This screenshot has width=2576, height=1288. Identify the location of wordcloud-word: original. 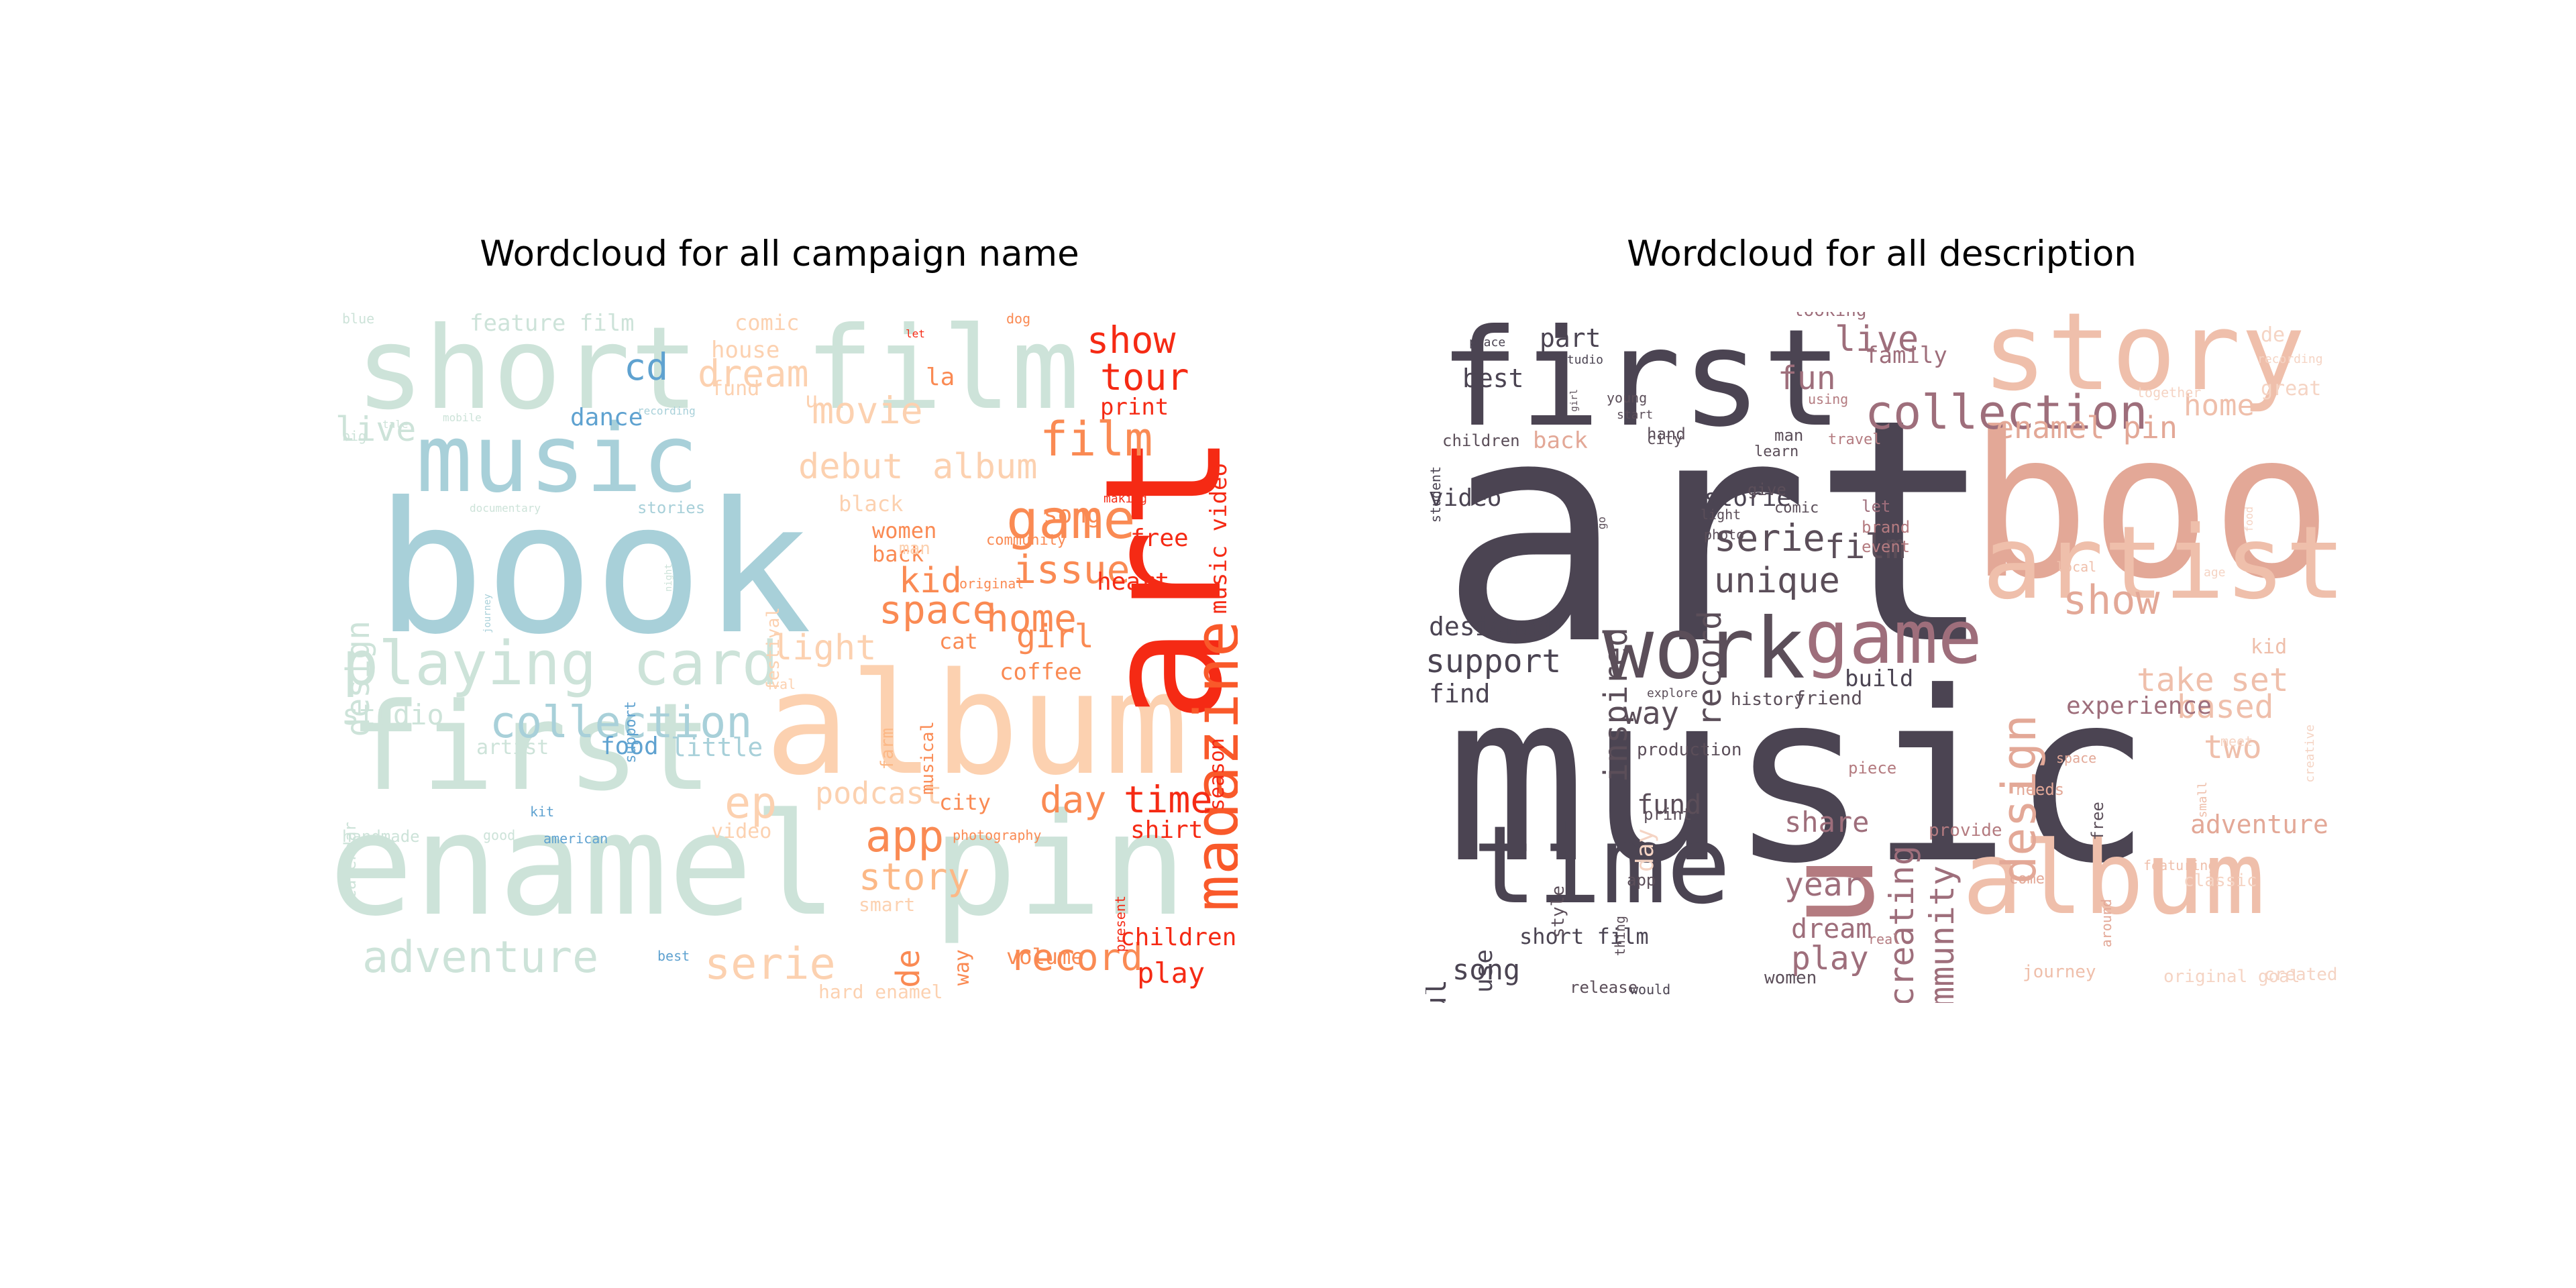
(991, 584).